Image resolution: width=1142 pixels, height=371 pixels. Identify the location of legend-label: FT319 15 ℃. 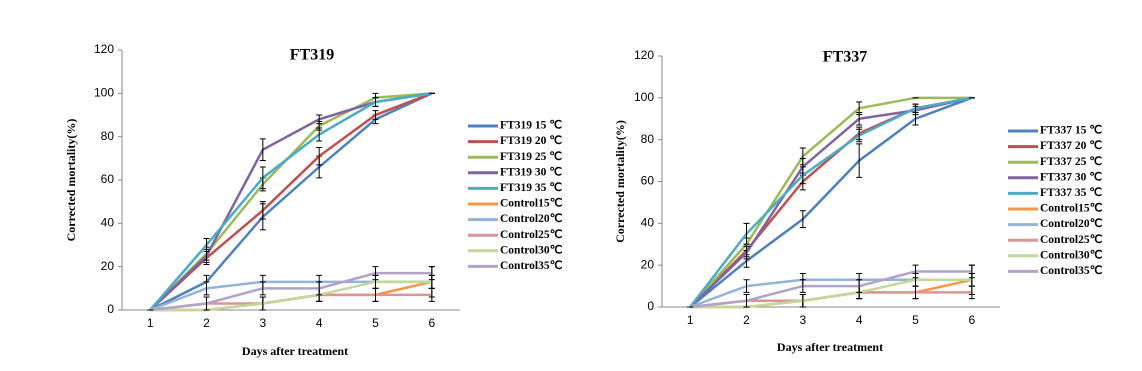
(531, 125).